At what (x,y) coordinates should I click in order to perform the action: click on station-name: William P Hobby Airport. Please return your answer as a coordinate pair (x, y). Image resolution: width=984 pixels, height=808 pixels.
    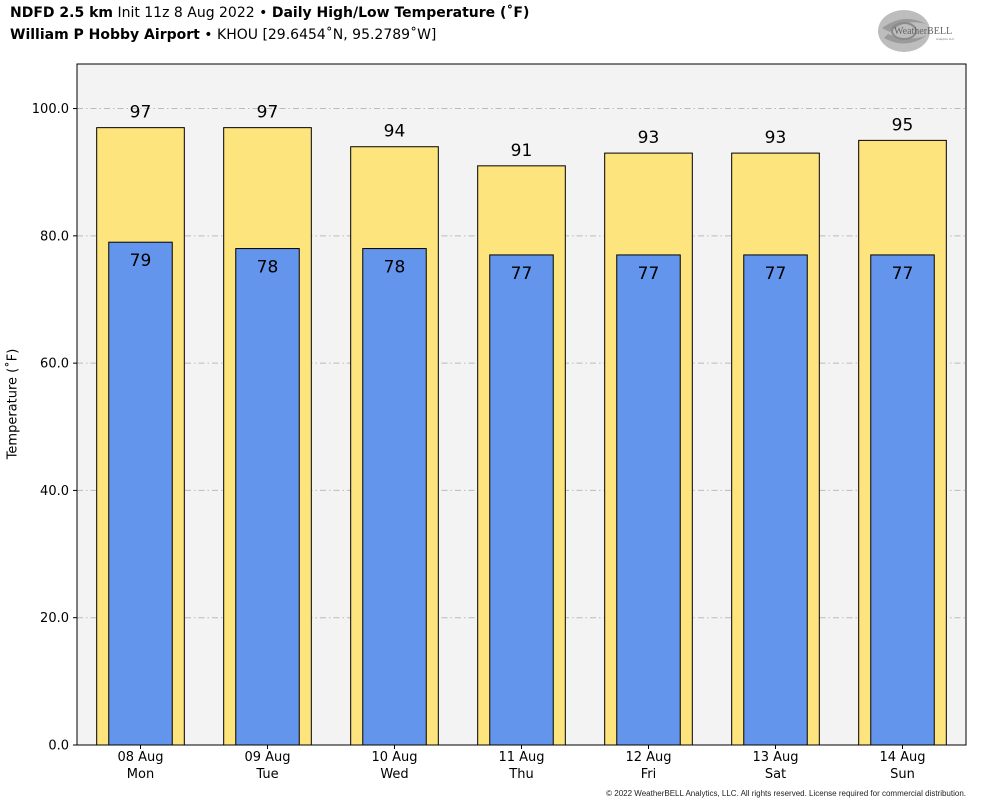
    Looking at the image, I should click on (105, 35).